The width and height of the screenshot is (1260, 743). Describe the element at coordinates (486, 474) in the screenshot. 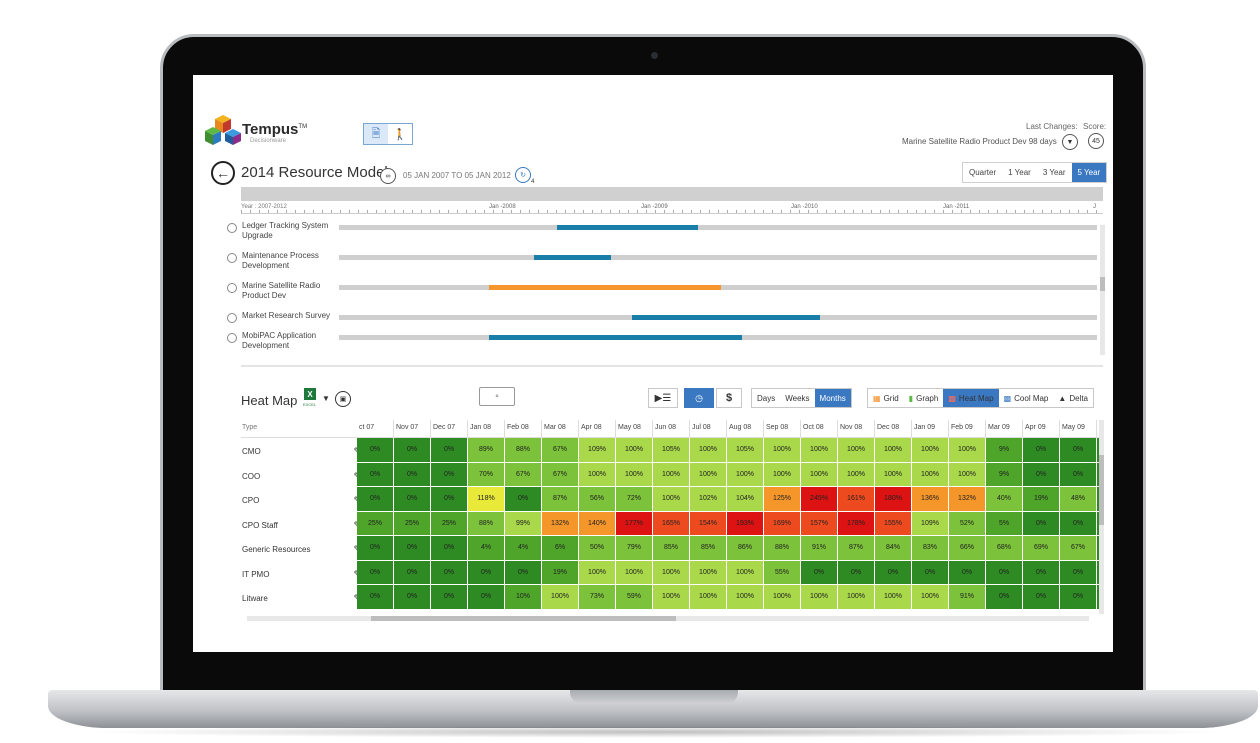

I see `heatmap-cell: 70%` at that location.